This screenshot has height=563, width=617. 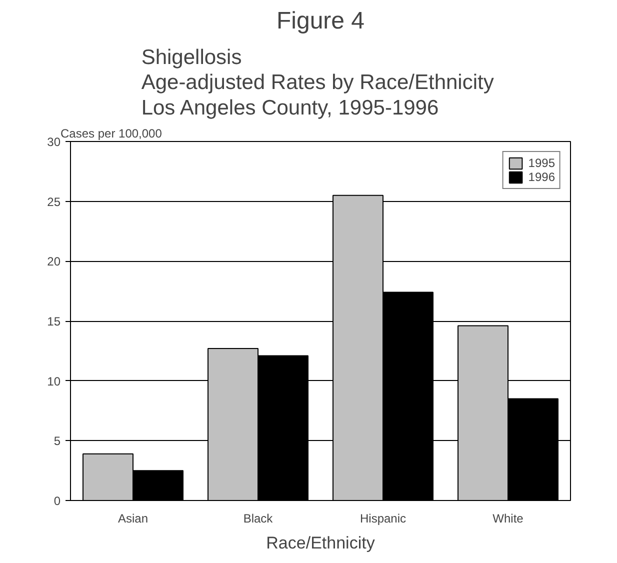 What do you see at coordinates (54, 321) in the screenshot?
I see `y-tick-label: 15` at bounding box center [54, 321].